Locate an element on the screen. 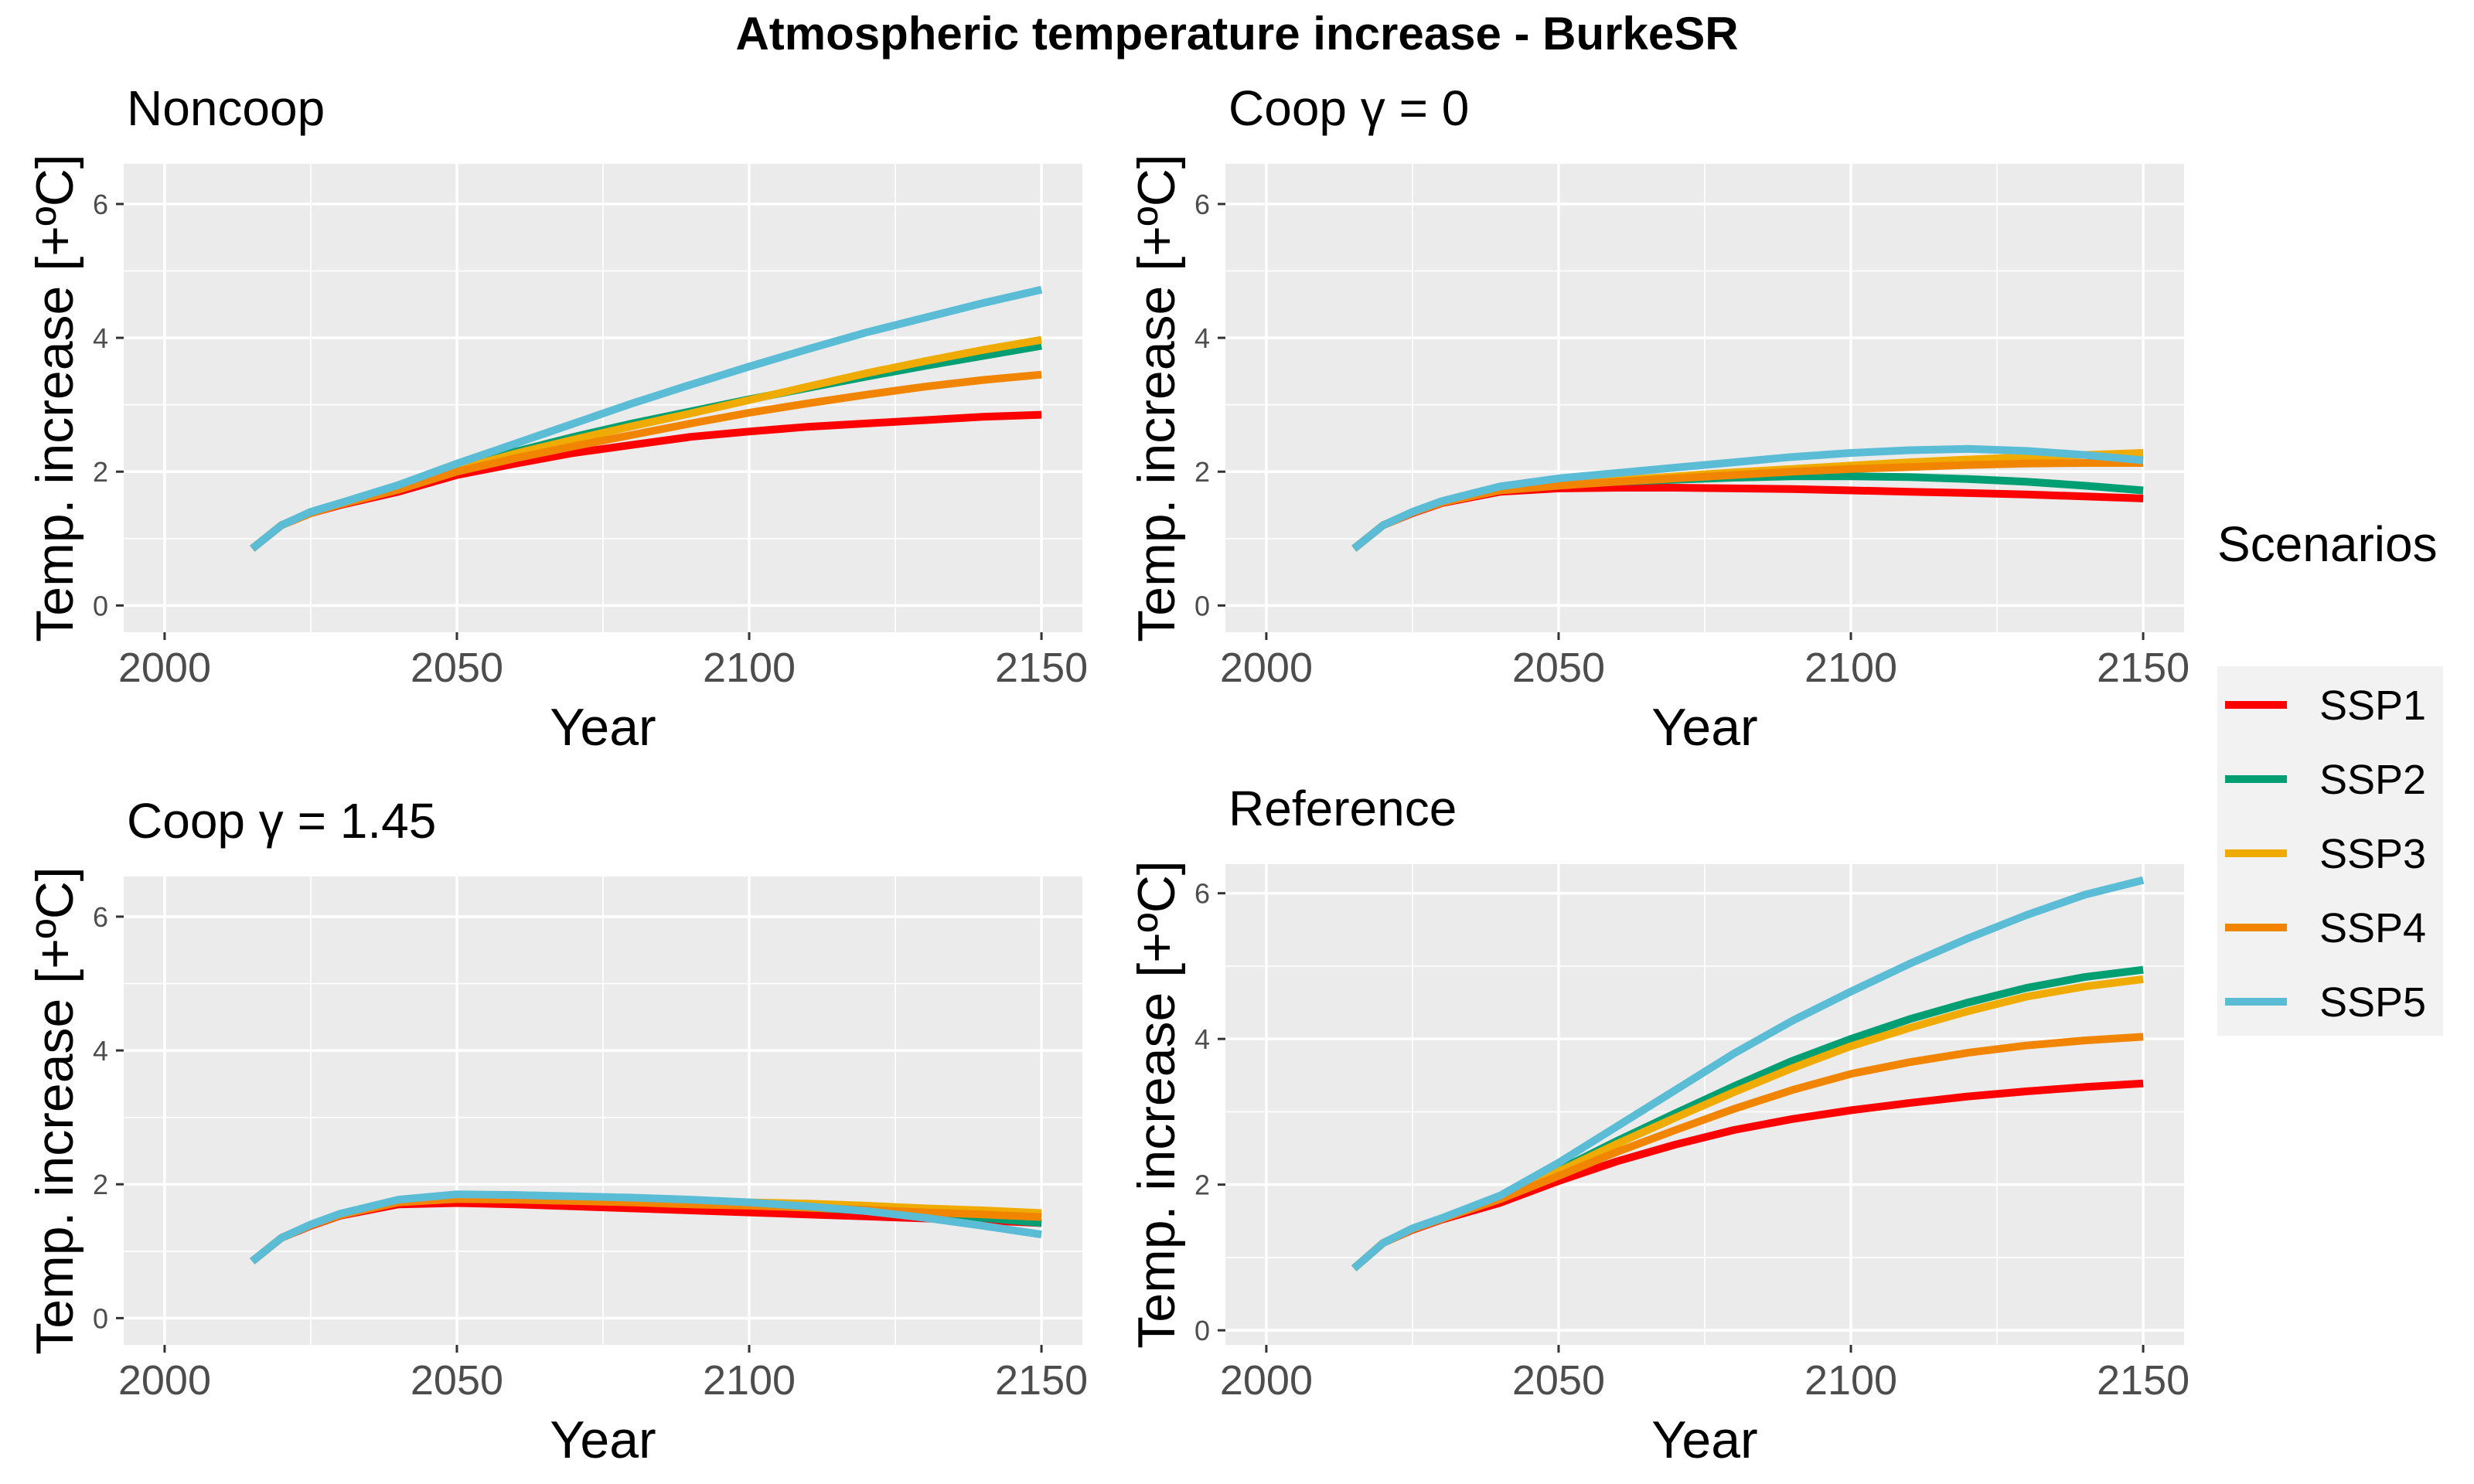 The width and height of the screenshot is (2474, 1484). legend-title: Scenarios is located at coordinates (2327, 544).